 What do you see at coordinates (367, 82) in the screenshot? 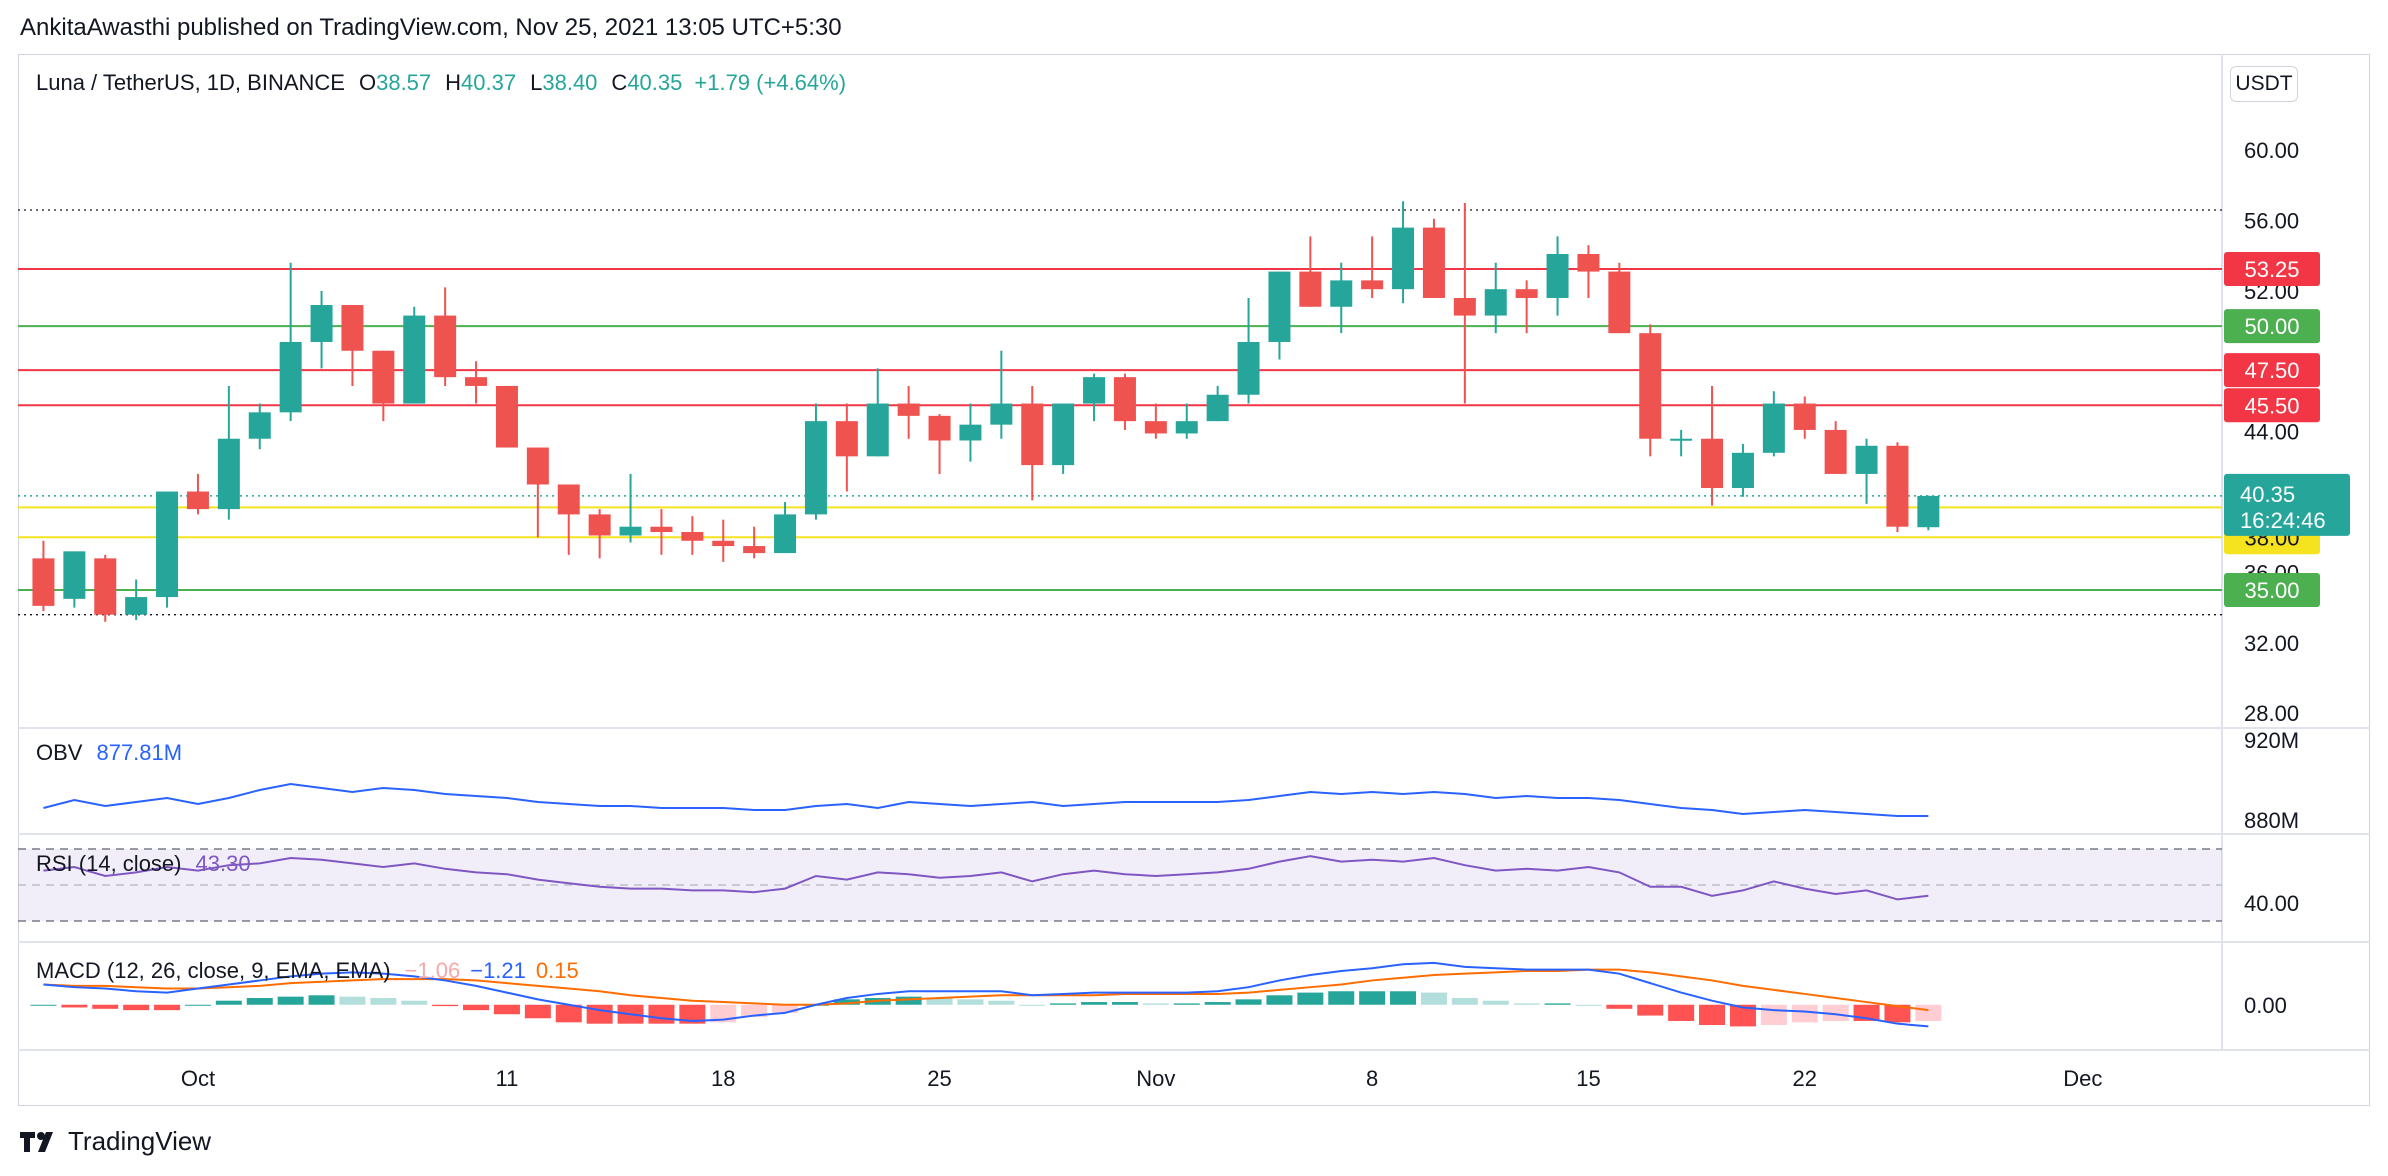
I see `open-label: O` at bounding box center [367, 82].